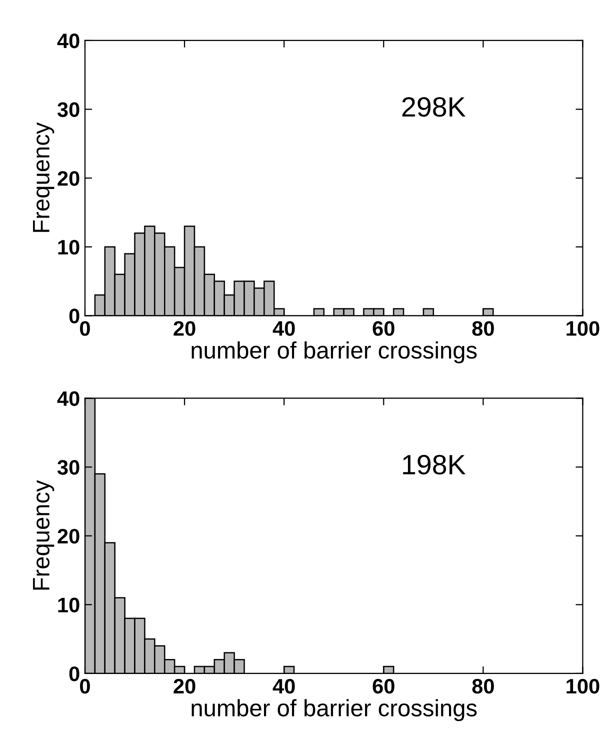 The image size is (607, 736). What do you see at coordinates (434, 464) in the screenshot?
I see `annotation: 198K` at bounding box center [434, 464].